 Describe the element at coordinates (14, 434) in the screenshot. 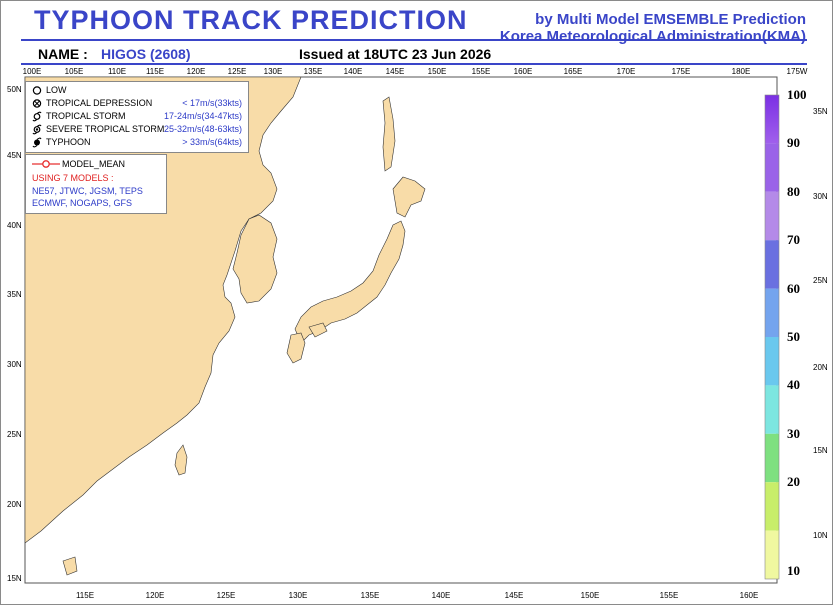

I see `left-lat-label: 25N` at that location.